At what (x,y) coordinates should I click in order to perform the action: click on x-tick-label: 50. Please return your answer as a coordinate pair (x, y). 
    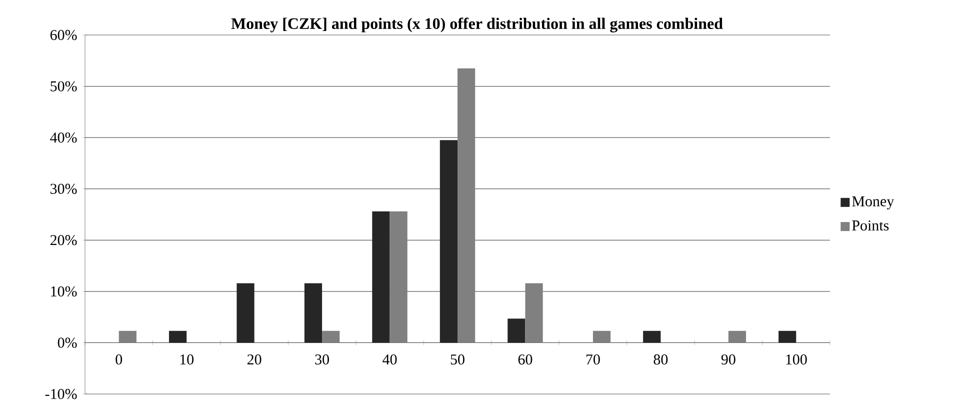
    Looking at the image, I should click on (457, 359).